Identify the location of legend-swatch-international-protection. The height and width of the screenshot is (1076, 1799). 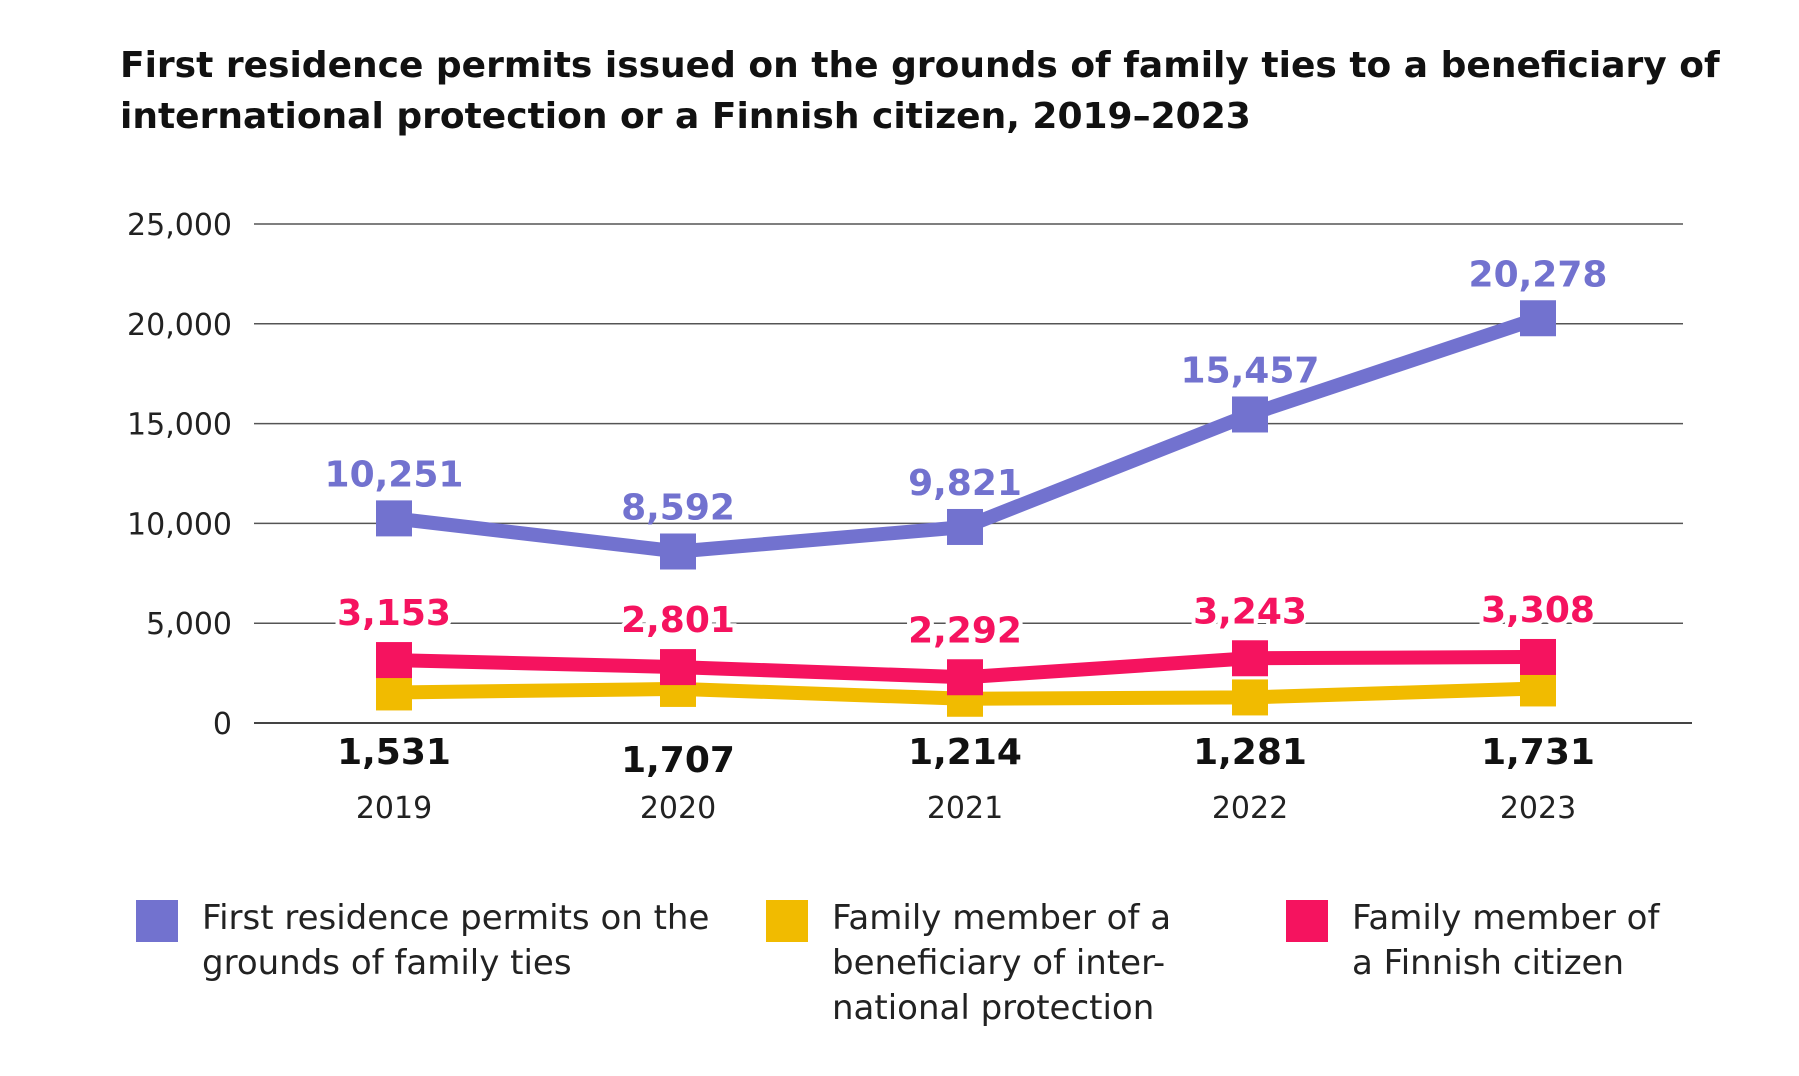
(787, 921).